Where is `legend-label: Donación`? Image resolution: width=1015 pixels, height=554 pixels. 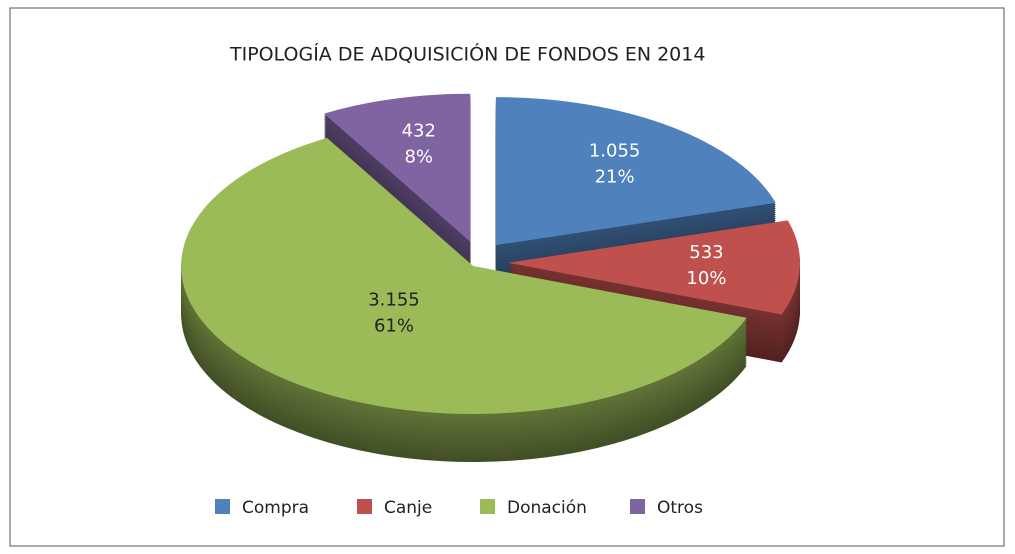 legend-label: Donación is located at coordinates (547, 508).